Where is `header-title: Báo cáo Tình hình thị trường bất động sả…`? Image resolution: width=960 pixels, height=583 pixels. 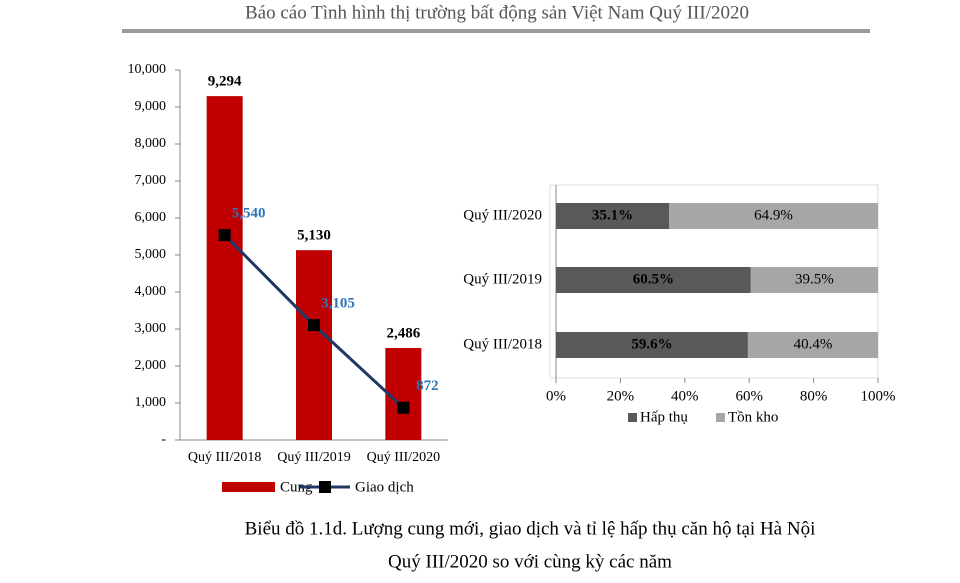 header-title: Báo cáo Tình hình thị trường bất động sả… is located at coordinates (497, 12).